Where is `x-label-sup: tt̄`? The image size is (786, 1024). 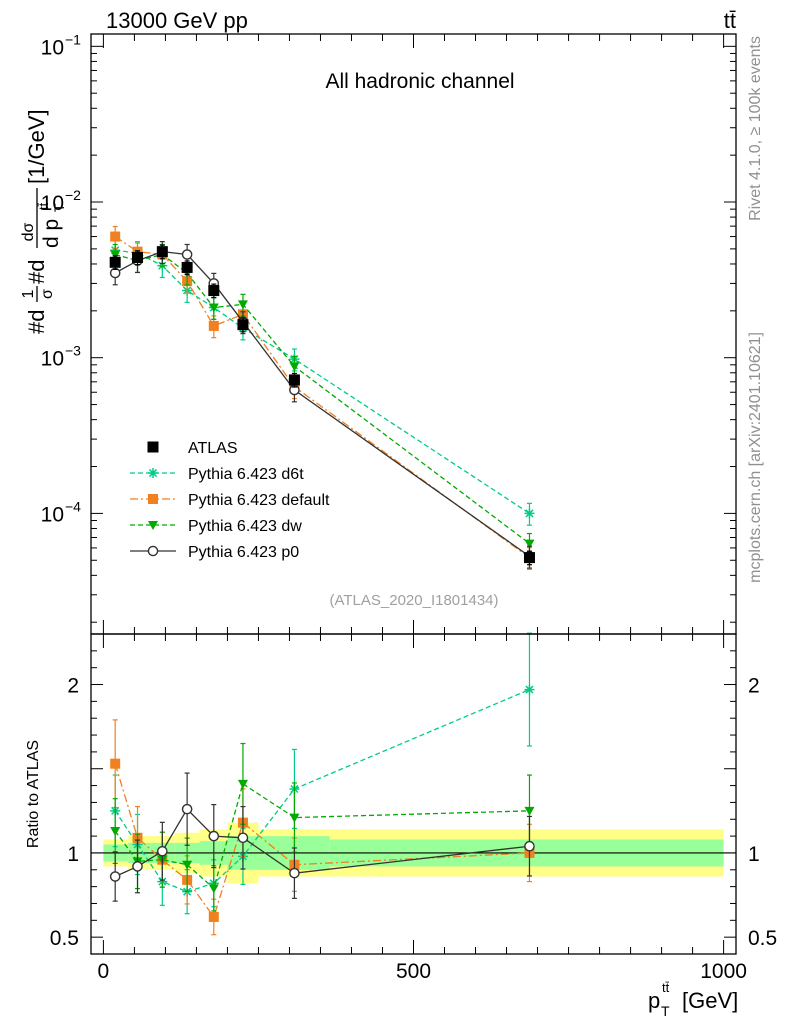 x-label-sup: tt̄ is located at coordinates (666, 987).